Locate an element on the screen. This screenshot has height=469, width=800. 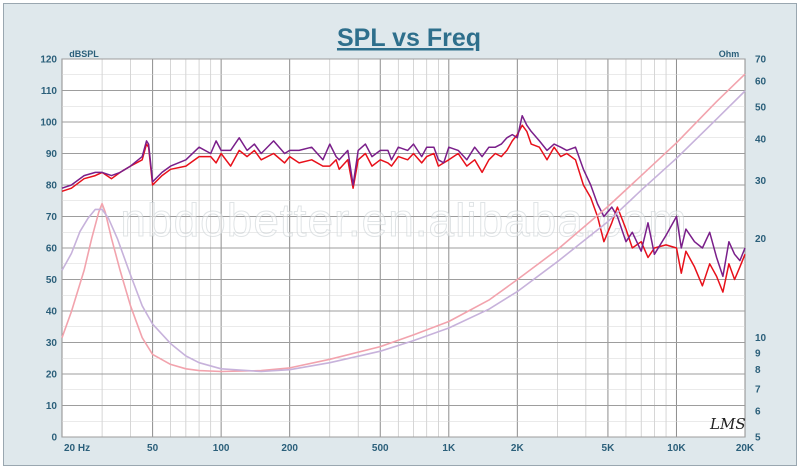
chart-title: SPL vs Freq is located at coordinates (409, 38).